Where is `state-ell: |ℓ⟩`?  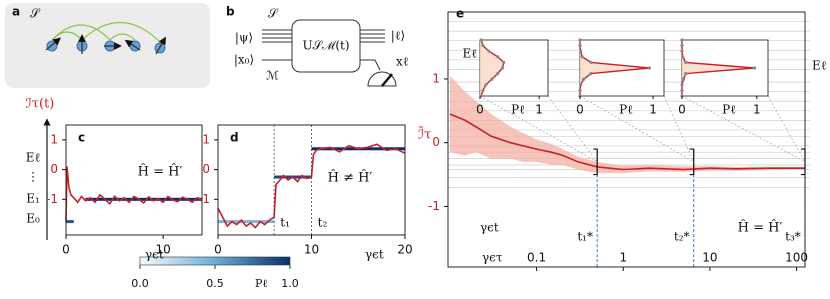 state-ell: |ℓ⟩ is located at coordinates (398, 36).